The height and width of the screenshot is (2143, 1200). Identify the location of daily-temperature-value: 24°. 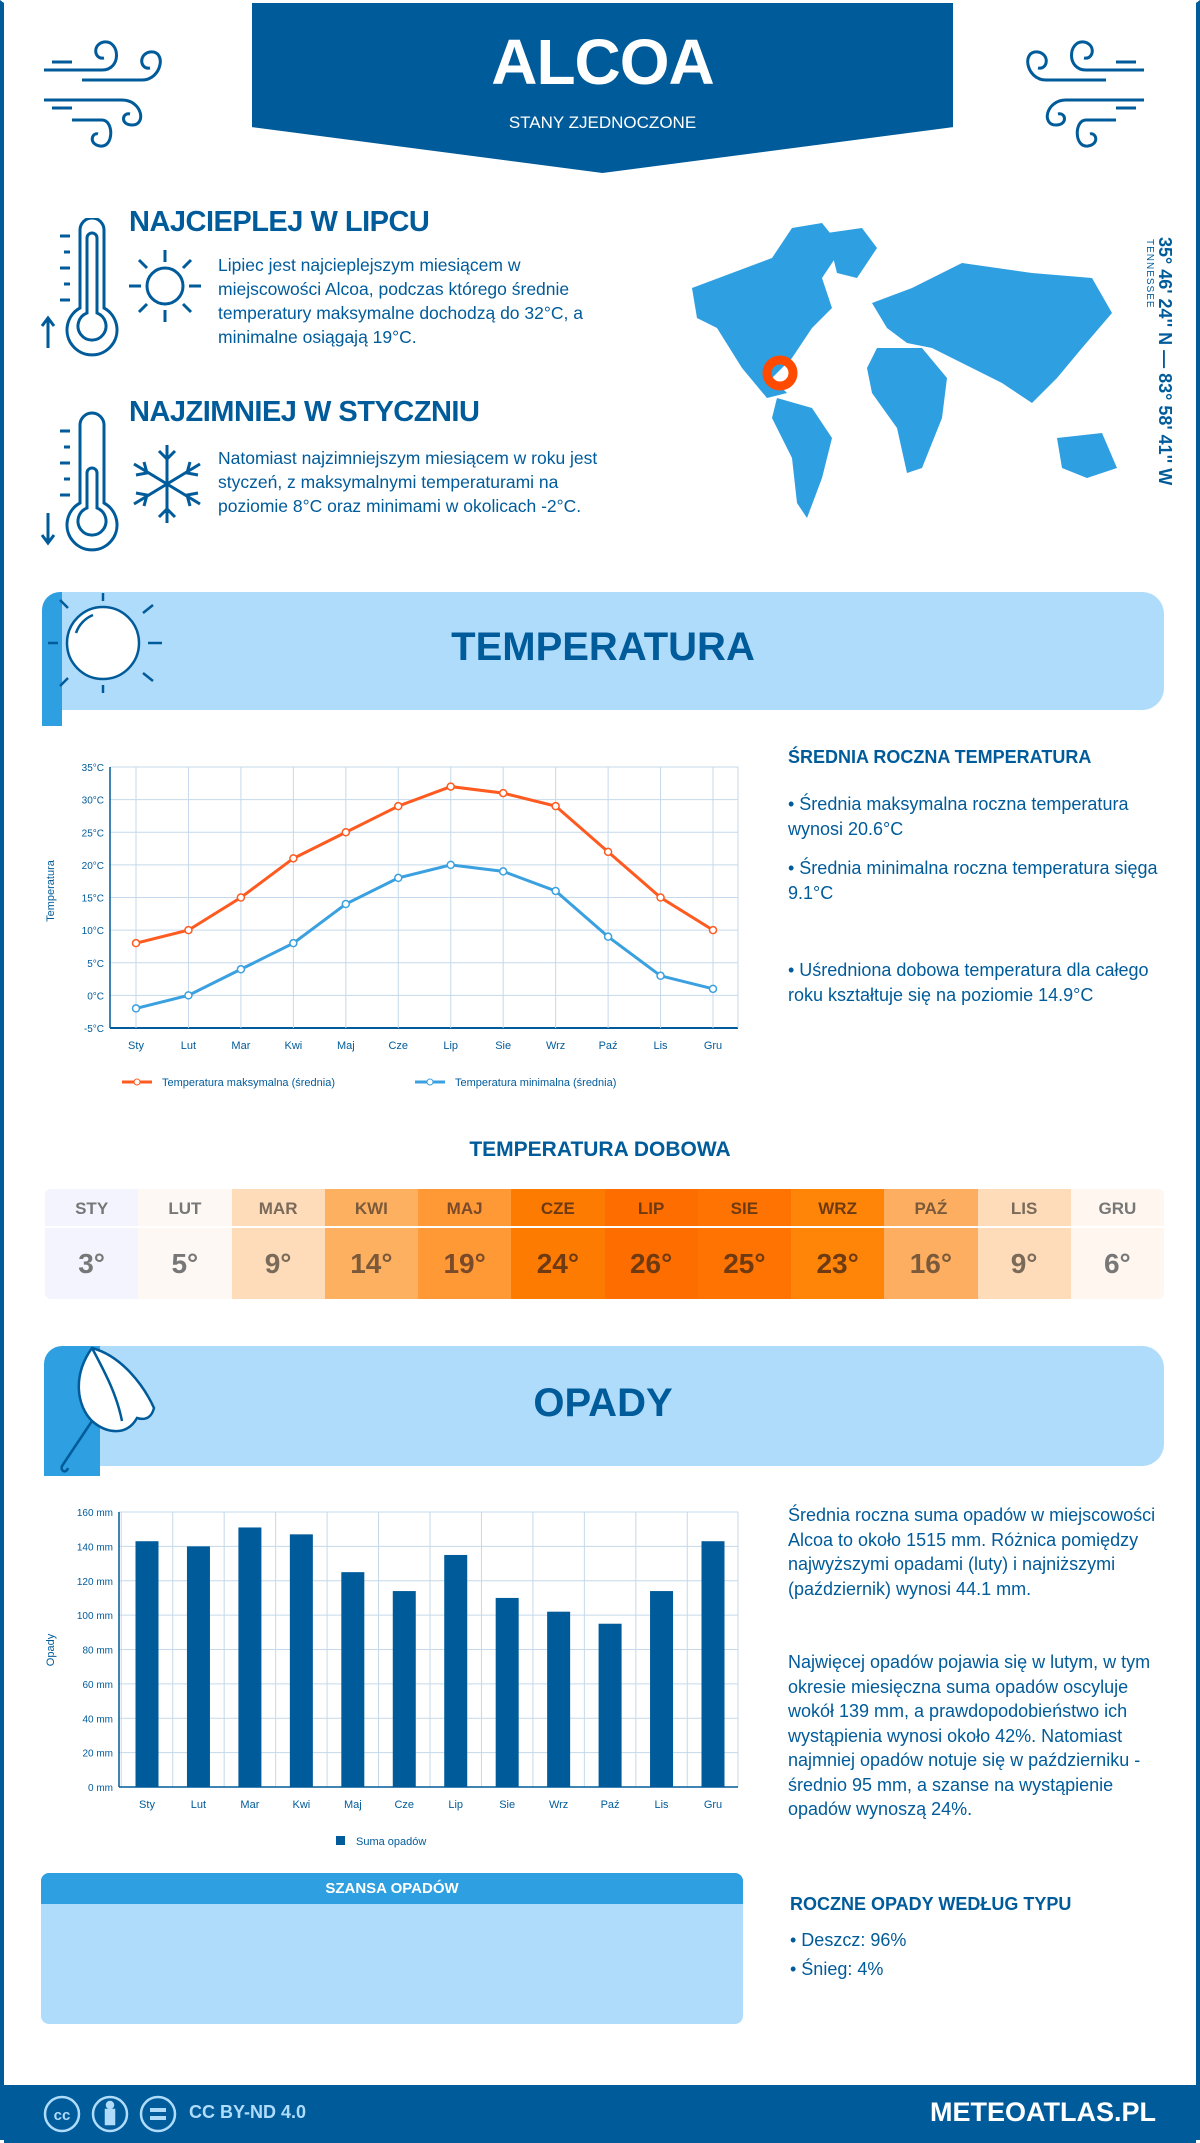
(558, 1263).